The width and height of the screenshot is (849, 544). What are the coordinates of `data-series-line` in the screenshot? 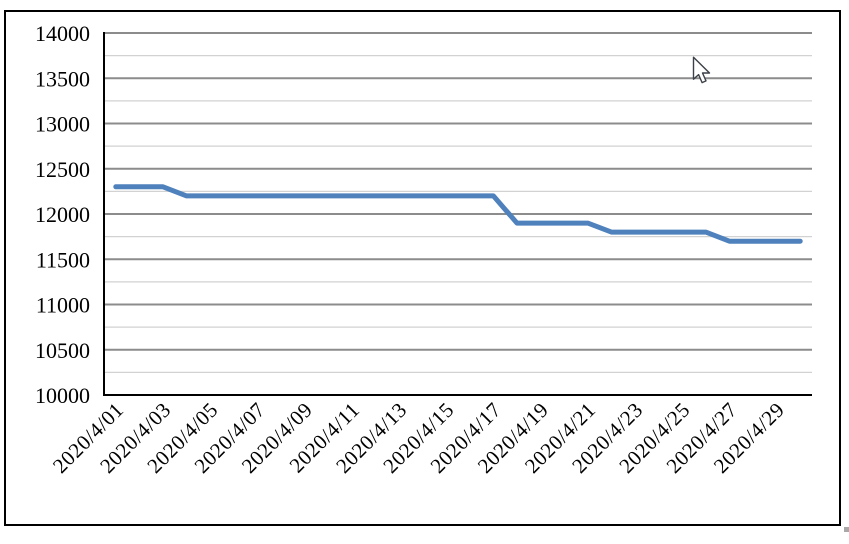 It's located at (458, 214).